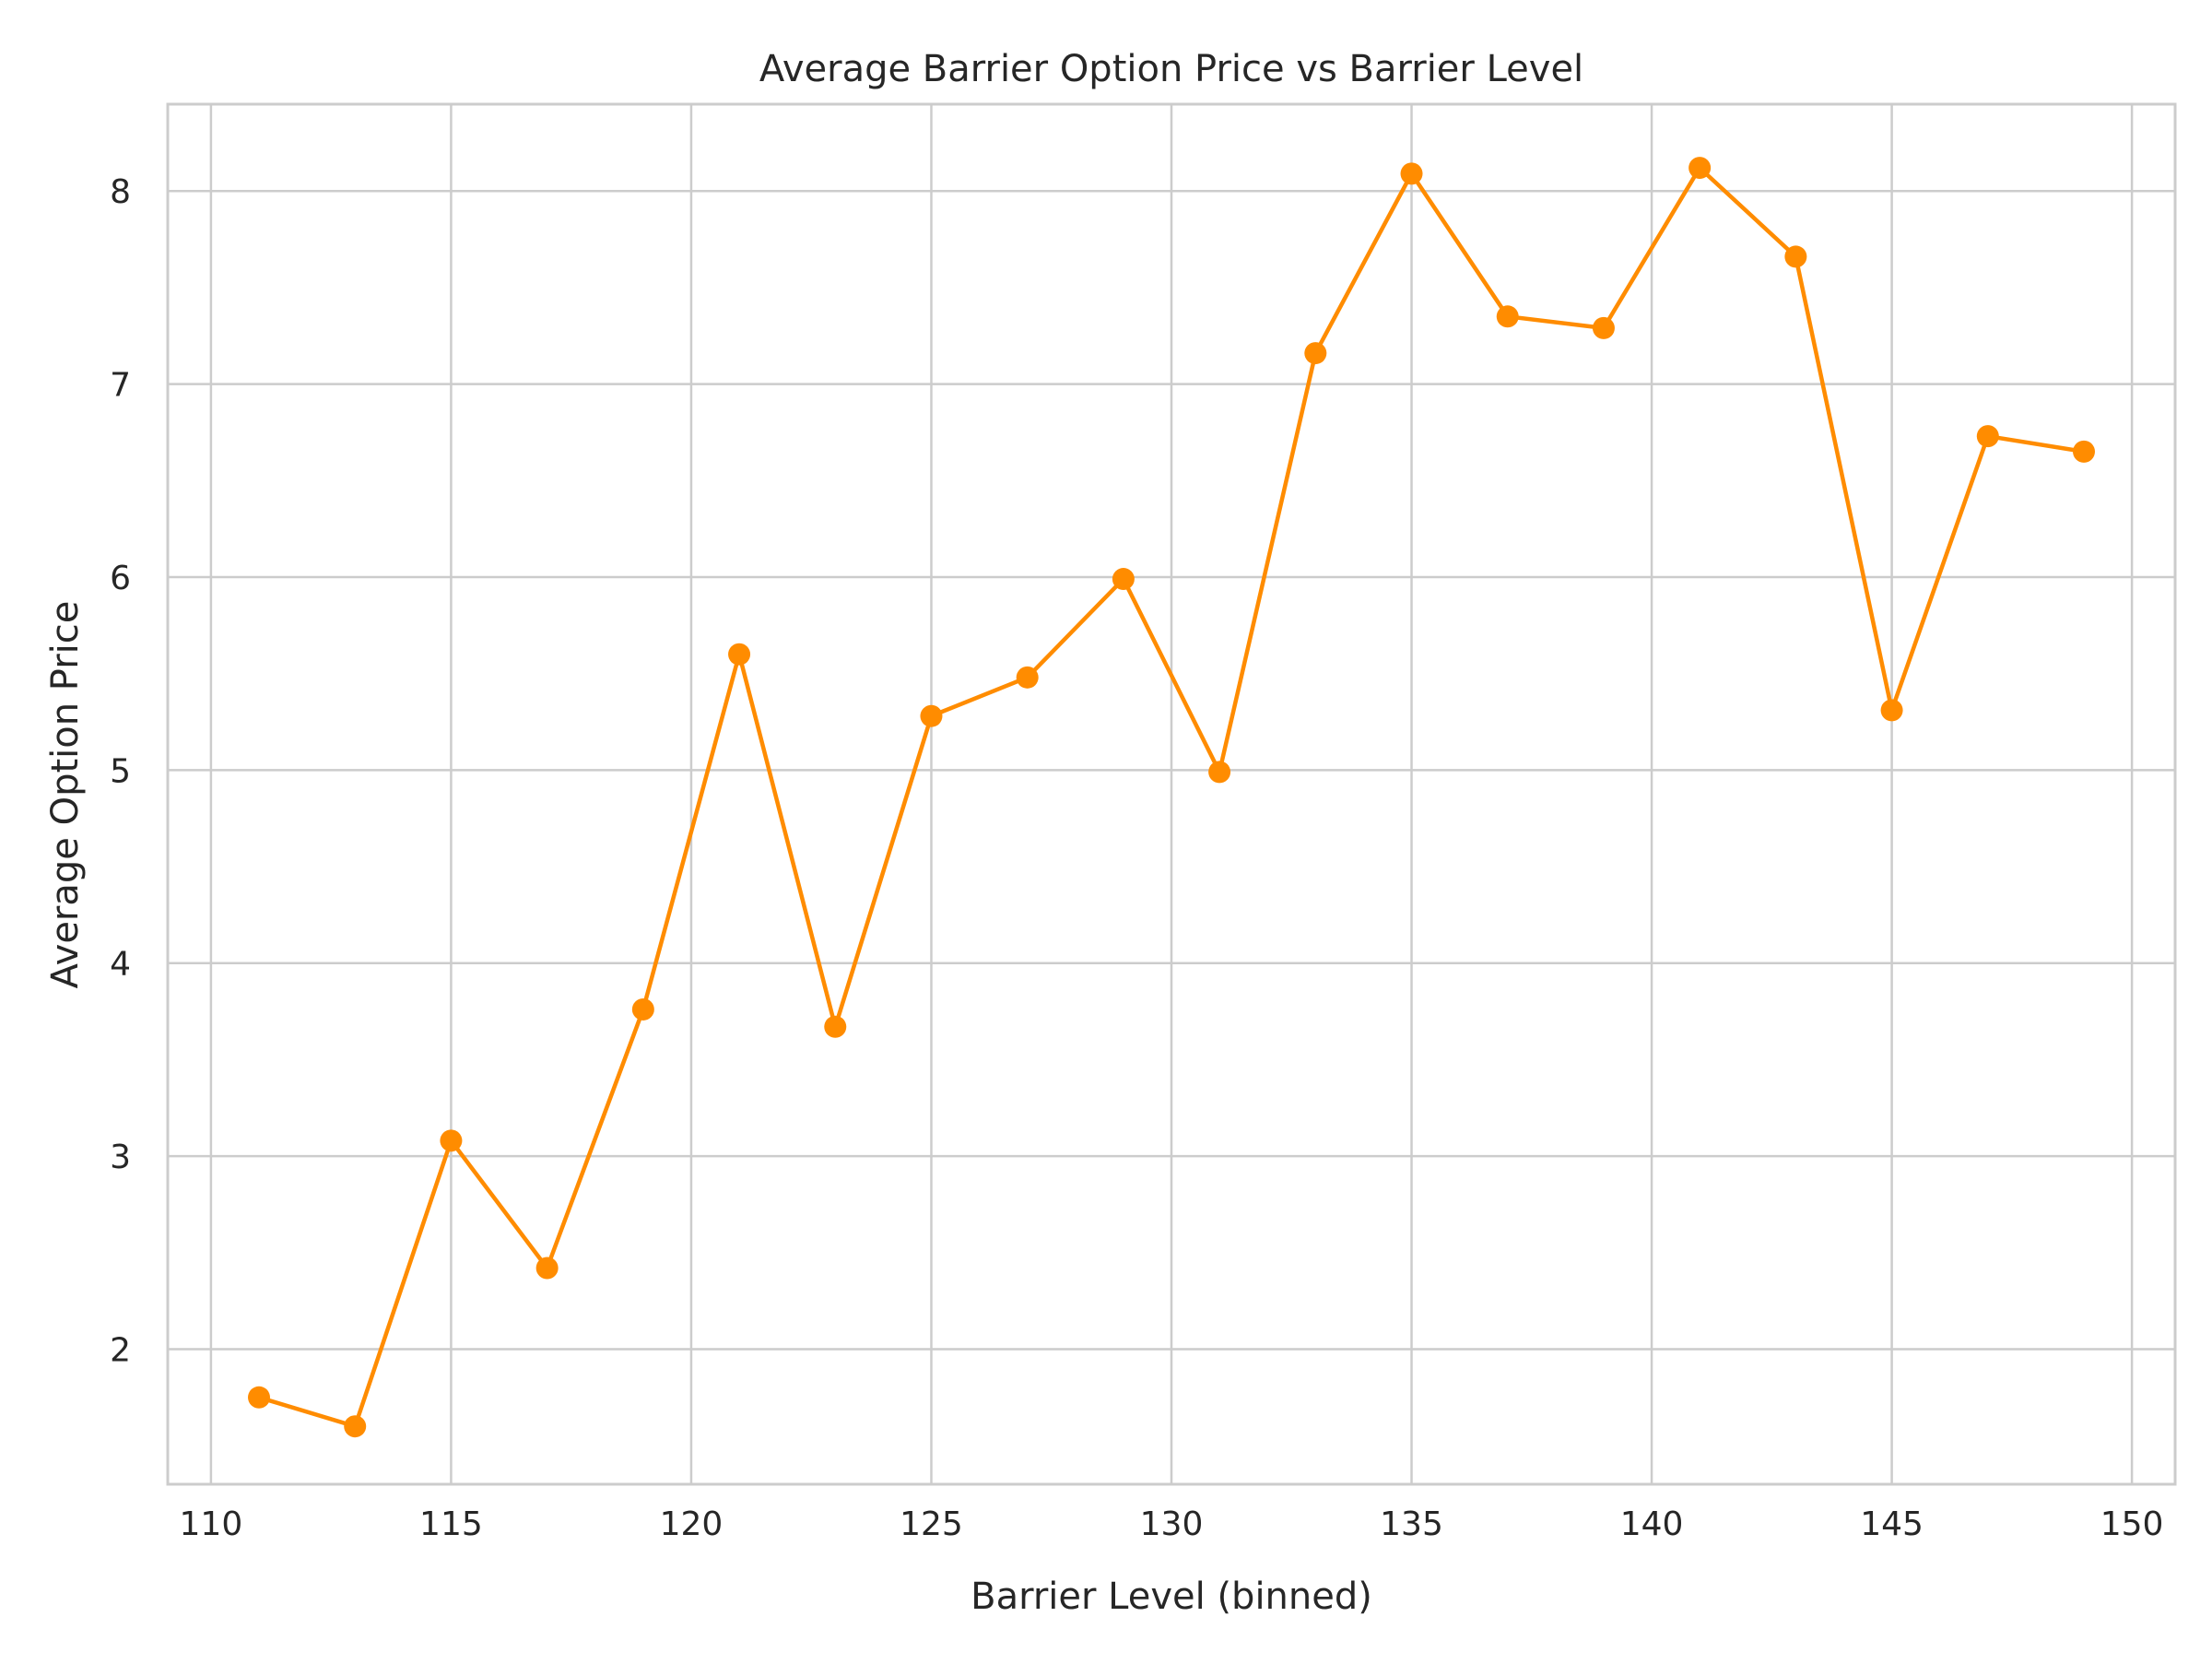  What do you see at coordinates (931, 1524) in the screenshot?
I see `x-tick-label: 125` at bounding box center [931, 1524].